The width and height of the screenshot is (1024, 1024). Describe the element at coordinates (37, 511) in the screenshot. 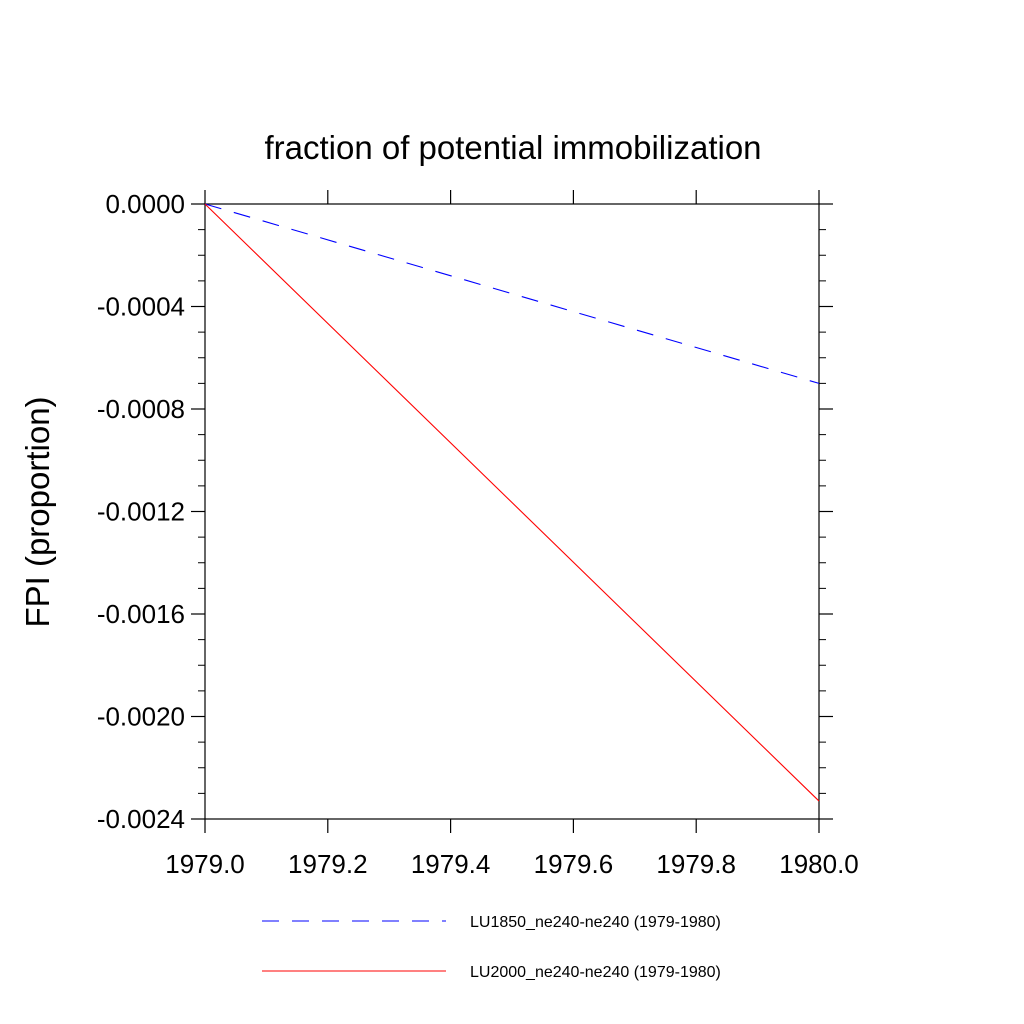

I see `y-axis-label: FPI (proportion)` at that location.